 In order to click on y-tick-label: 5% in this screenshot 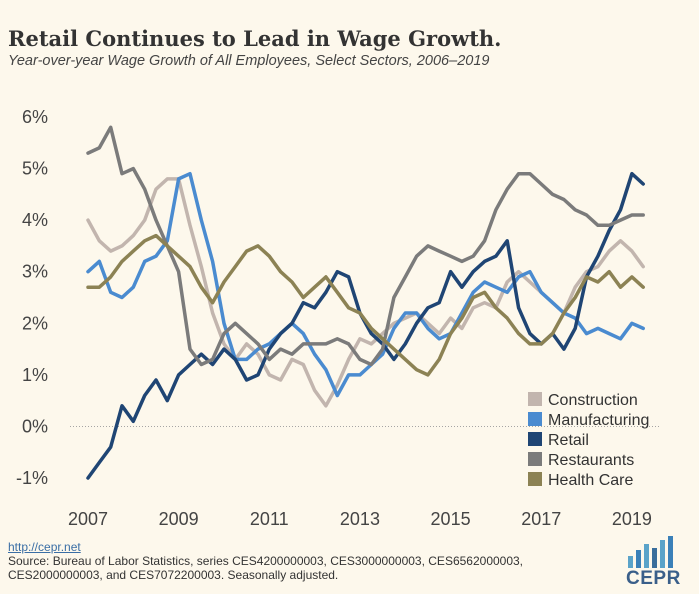, I will do `click(35, 169)`.